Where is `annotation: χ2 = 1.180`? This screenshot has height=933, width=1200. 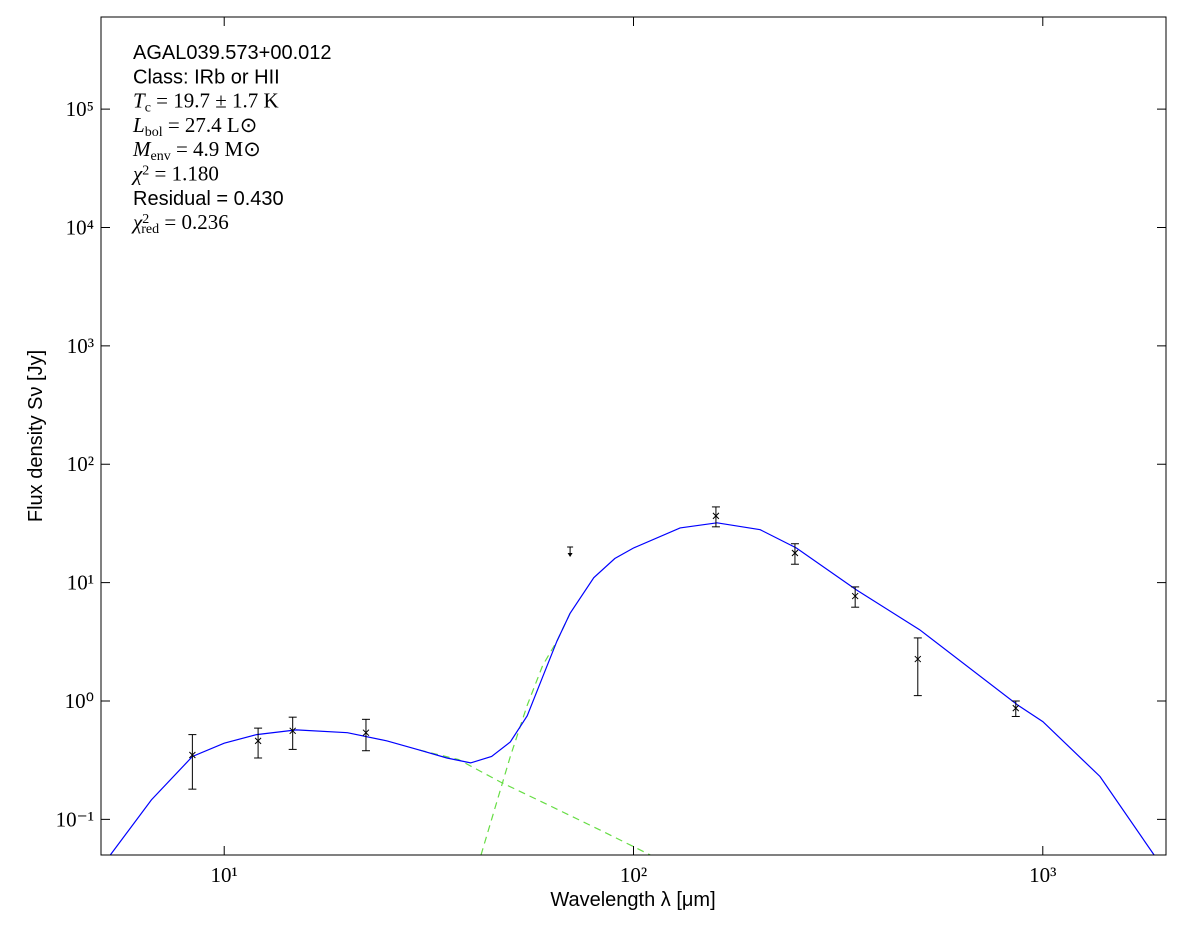
annotation: χ2 = 1.180 is located at coordinates (175, 174).